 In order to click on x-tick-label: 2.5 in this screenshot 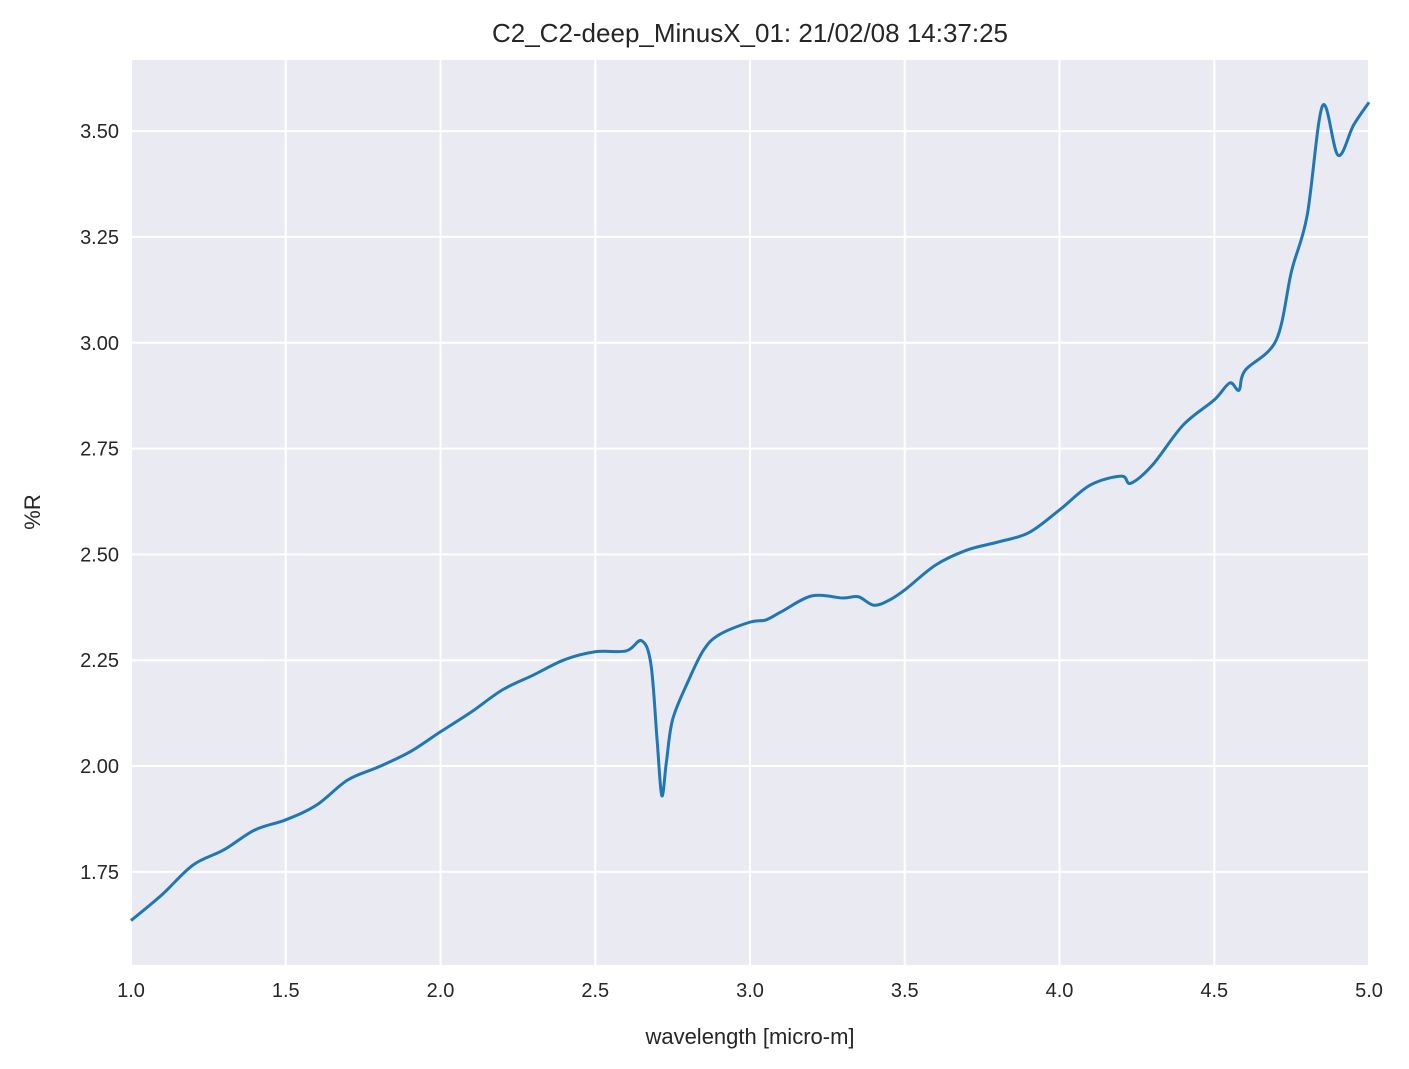, I will do `click(595, 991)`.